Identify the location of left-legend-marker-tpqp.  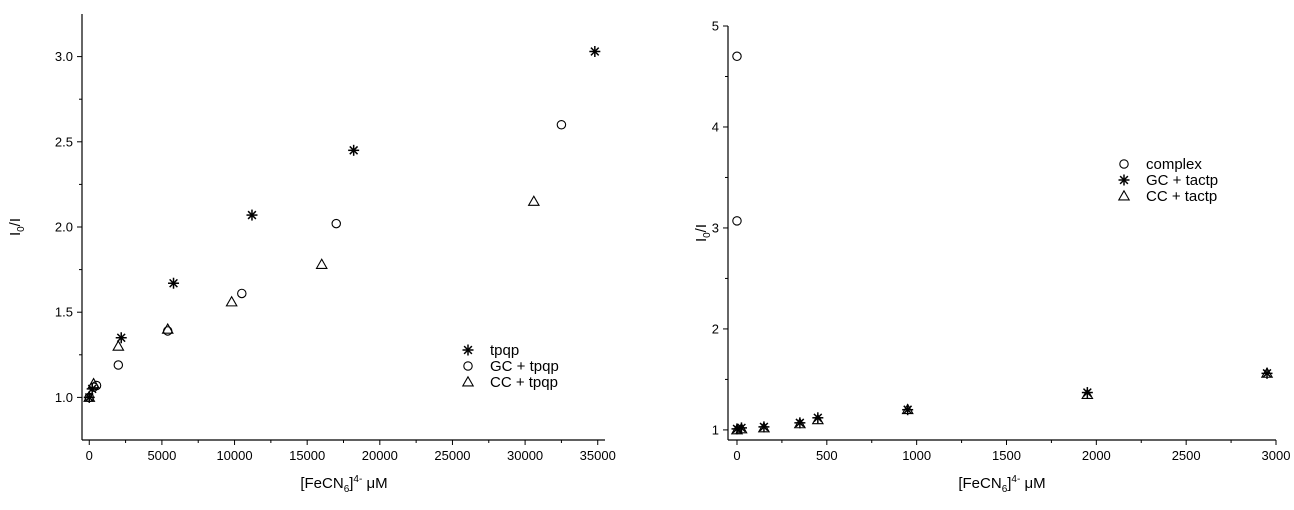
(468, 350).